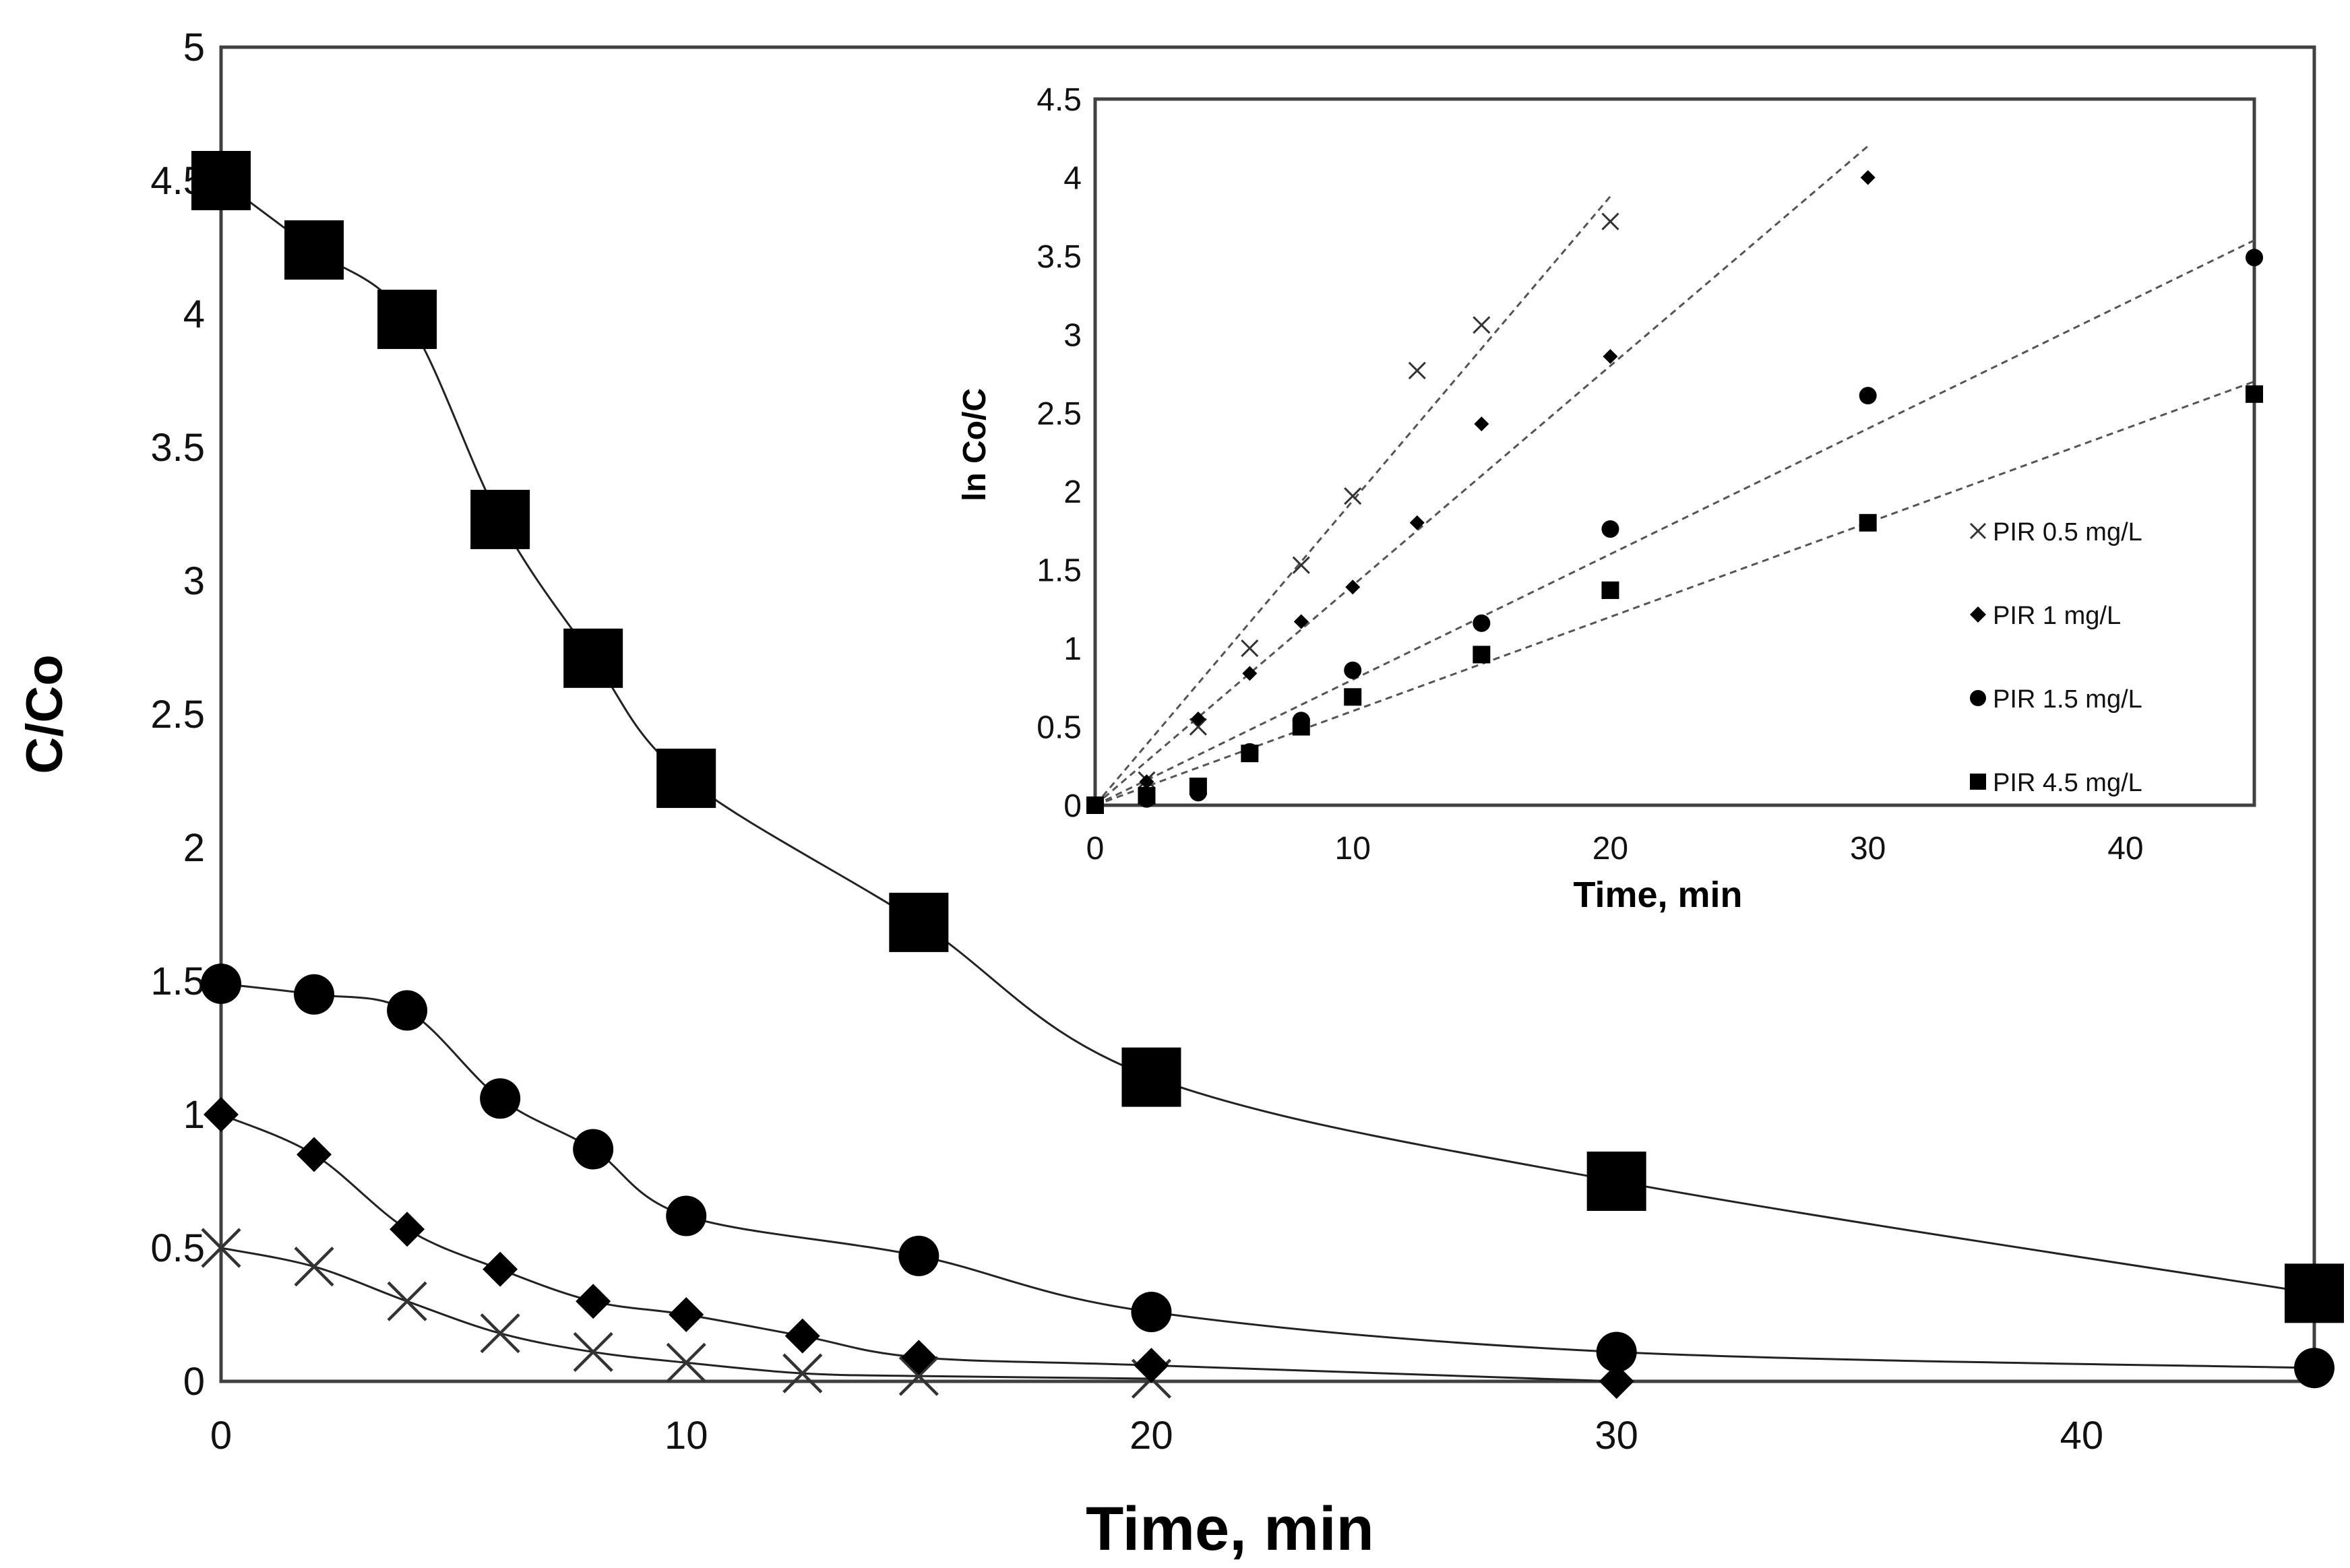 Image resolution: width=2350 pixels, height=1568 pixels. Describe the element at coordinates (194, 848) in the screenshot. I see `main-y-tick-label: 2` at that location.